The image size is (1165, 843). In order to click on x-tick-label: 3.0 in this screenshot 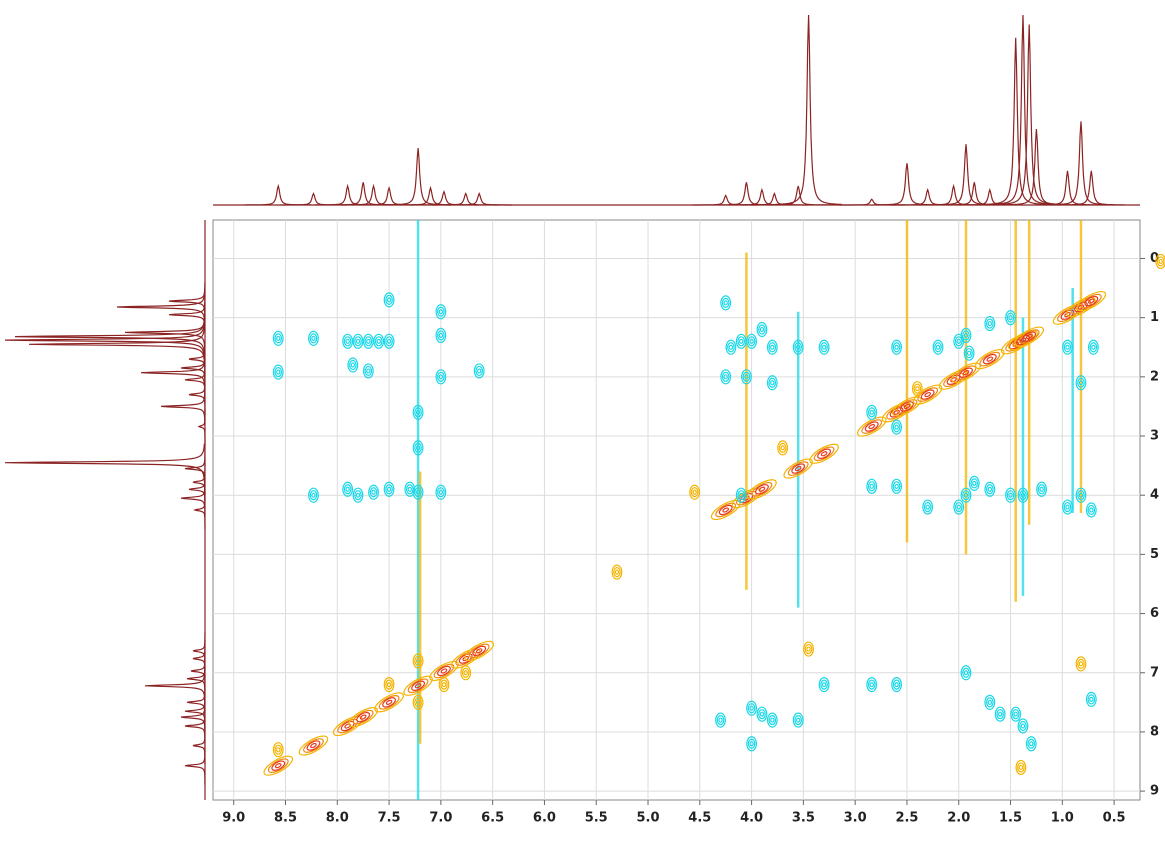, I will do `click(855, 818)`.